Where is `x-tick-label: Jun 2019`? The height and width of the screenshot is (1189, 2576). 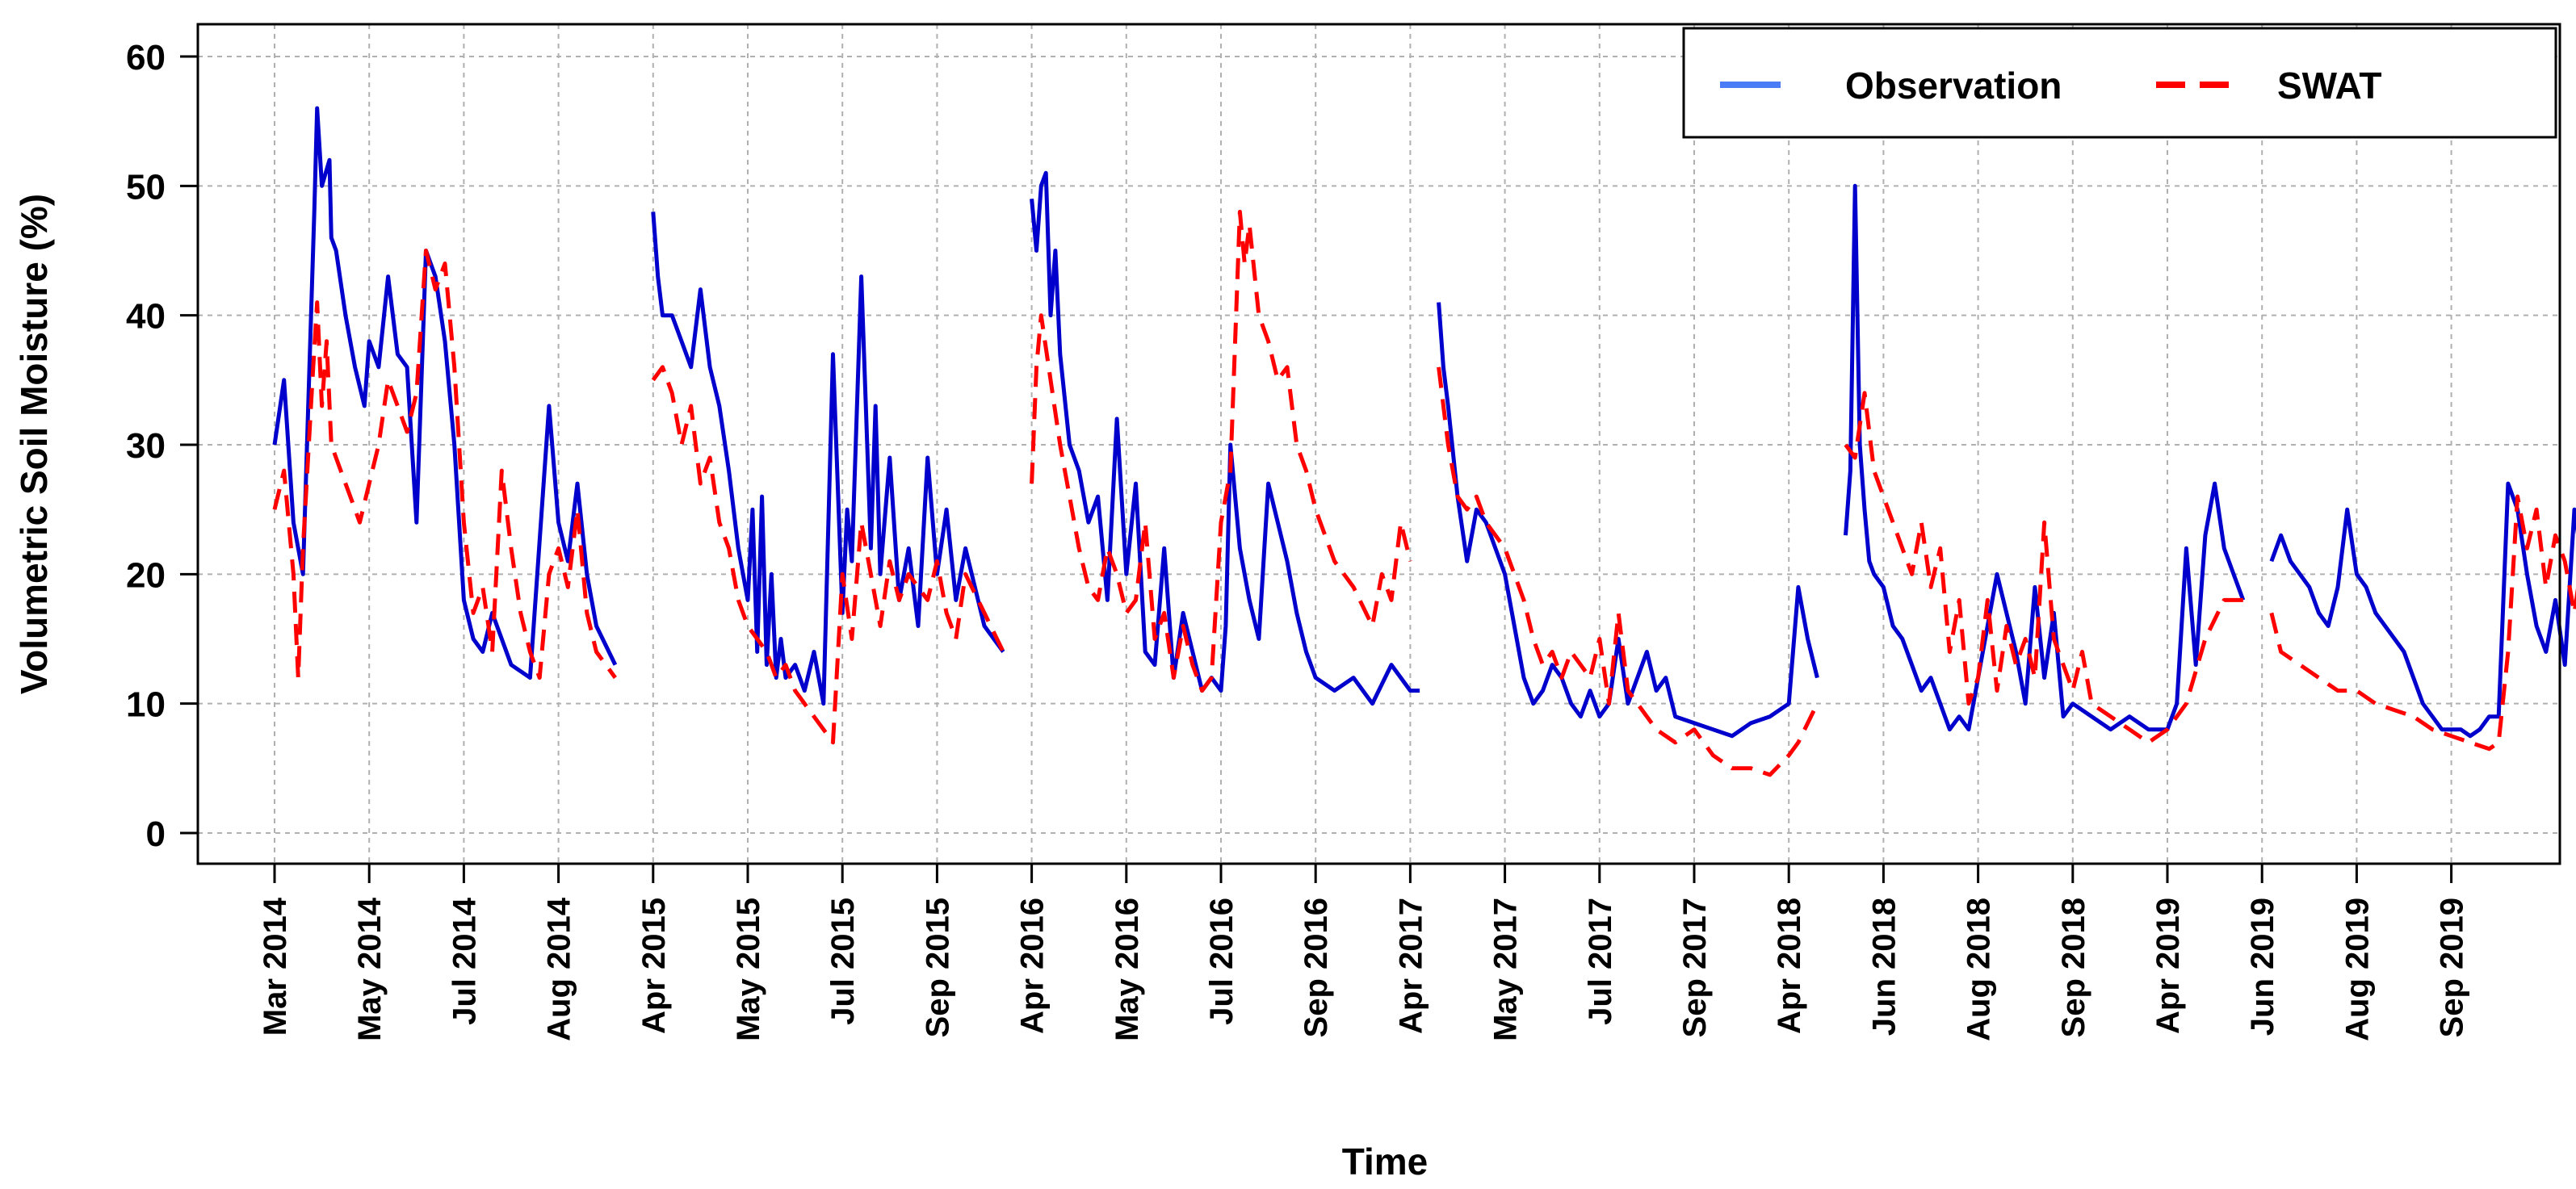
x-tick-label: Jun 2019 is located at coordinates (2262, 967).